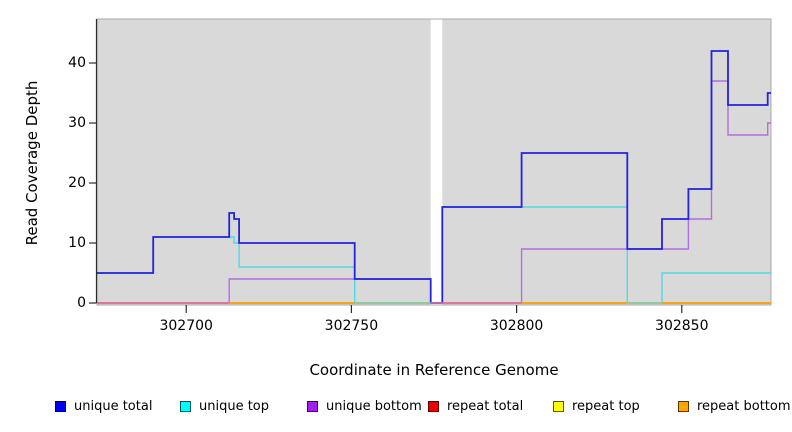 The image size is (792, 432). I want to click on y-tick-label: 40, so click(77, 63).